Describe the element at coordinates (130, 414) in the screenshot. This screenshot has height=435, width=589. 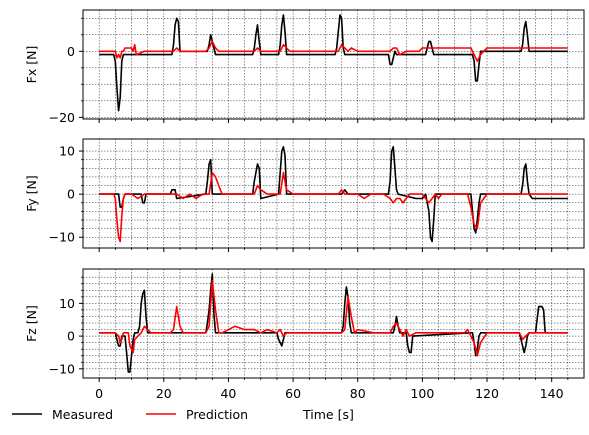
I see `legend: Measured Prediction` at that location.